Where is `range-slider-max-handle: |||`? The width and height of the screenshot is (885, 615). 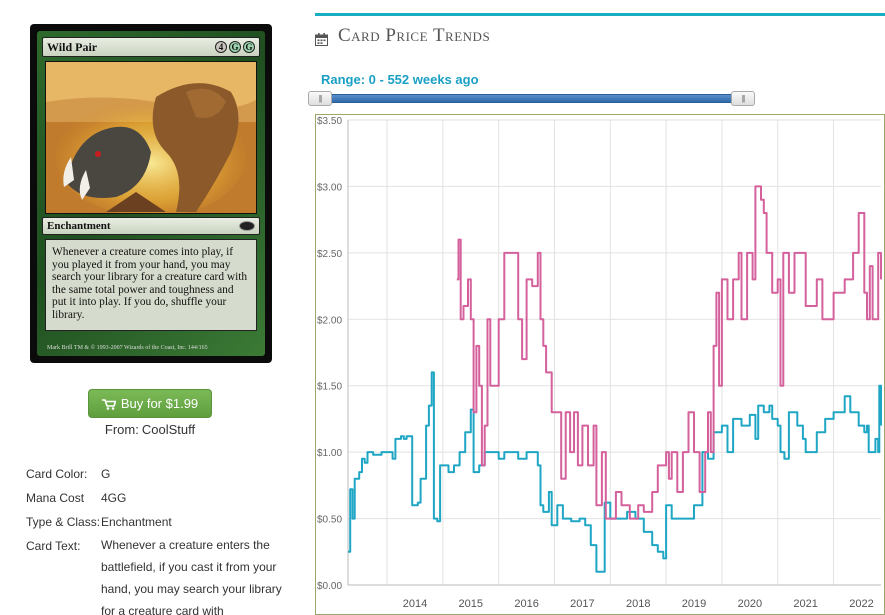 range-slider-max-handle: ||| is located at coordinates (743, 98).